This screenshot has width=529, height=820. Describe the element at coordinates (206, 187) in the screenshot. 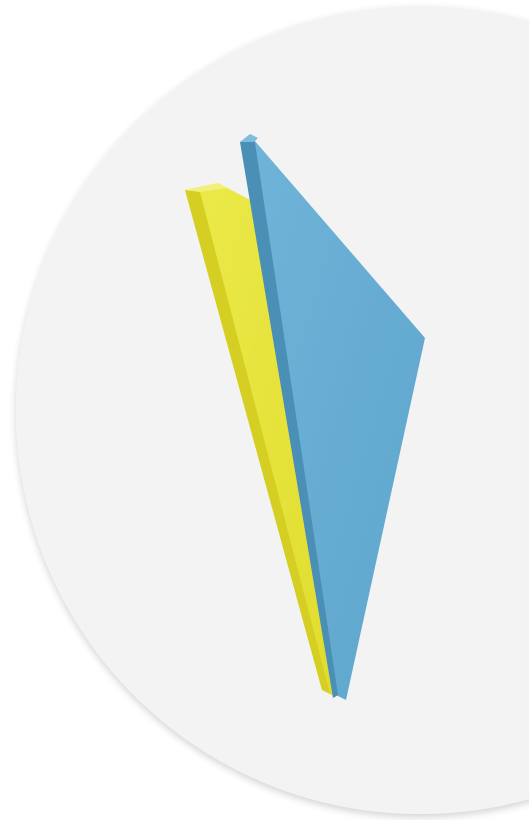

I see `yellow-panel-top` at that location.